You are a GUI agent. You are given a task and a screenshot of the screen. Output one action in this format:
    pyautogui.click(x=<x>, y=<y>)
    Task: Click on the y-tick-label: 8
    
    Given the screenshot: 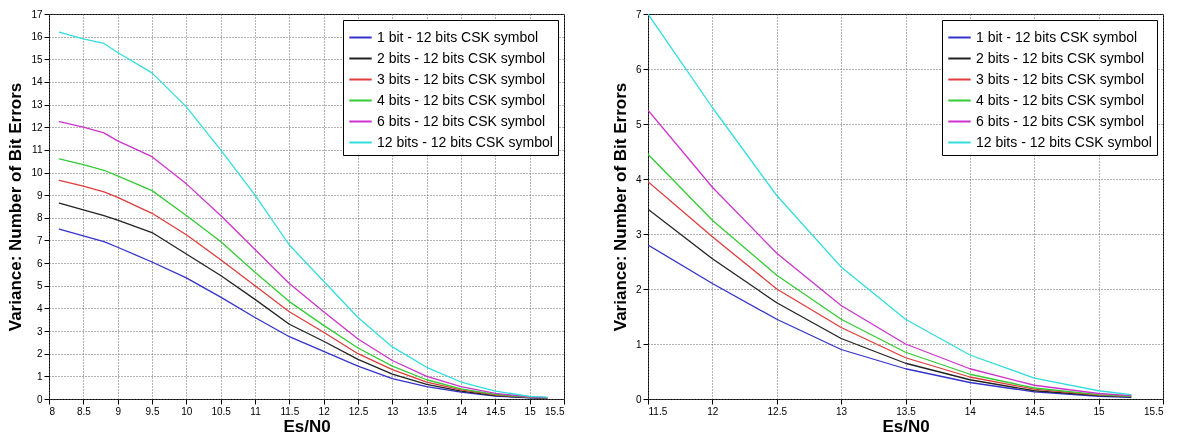 What is the action you would take?
    pyautogui.click(x=39, y=218)
    